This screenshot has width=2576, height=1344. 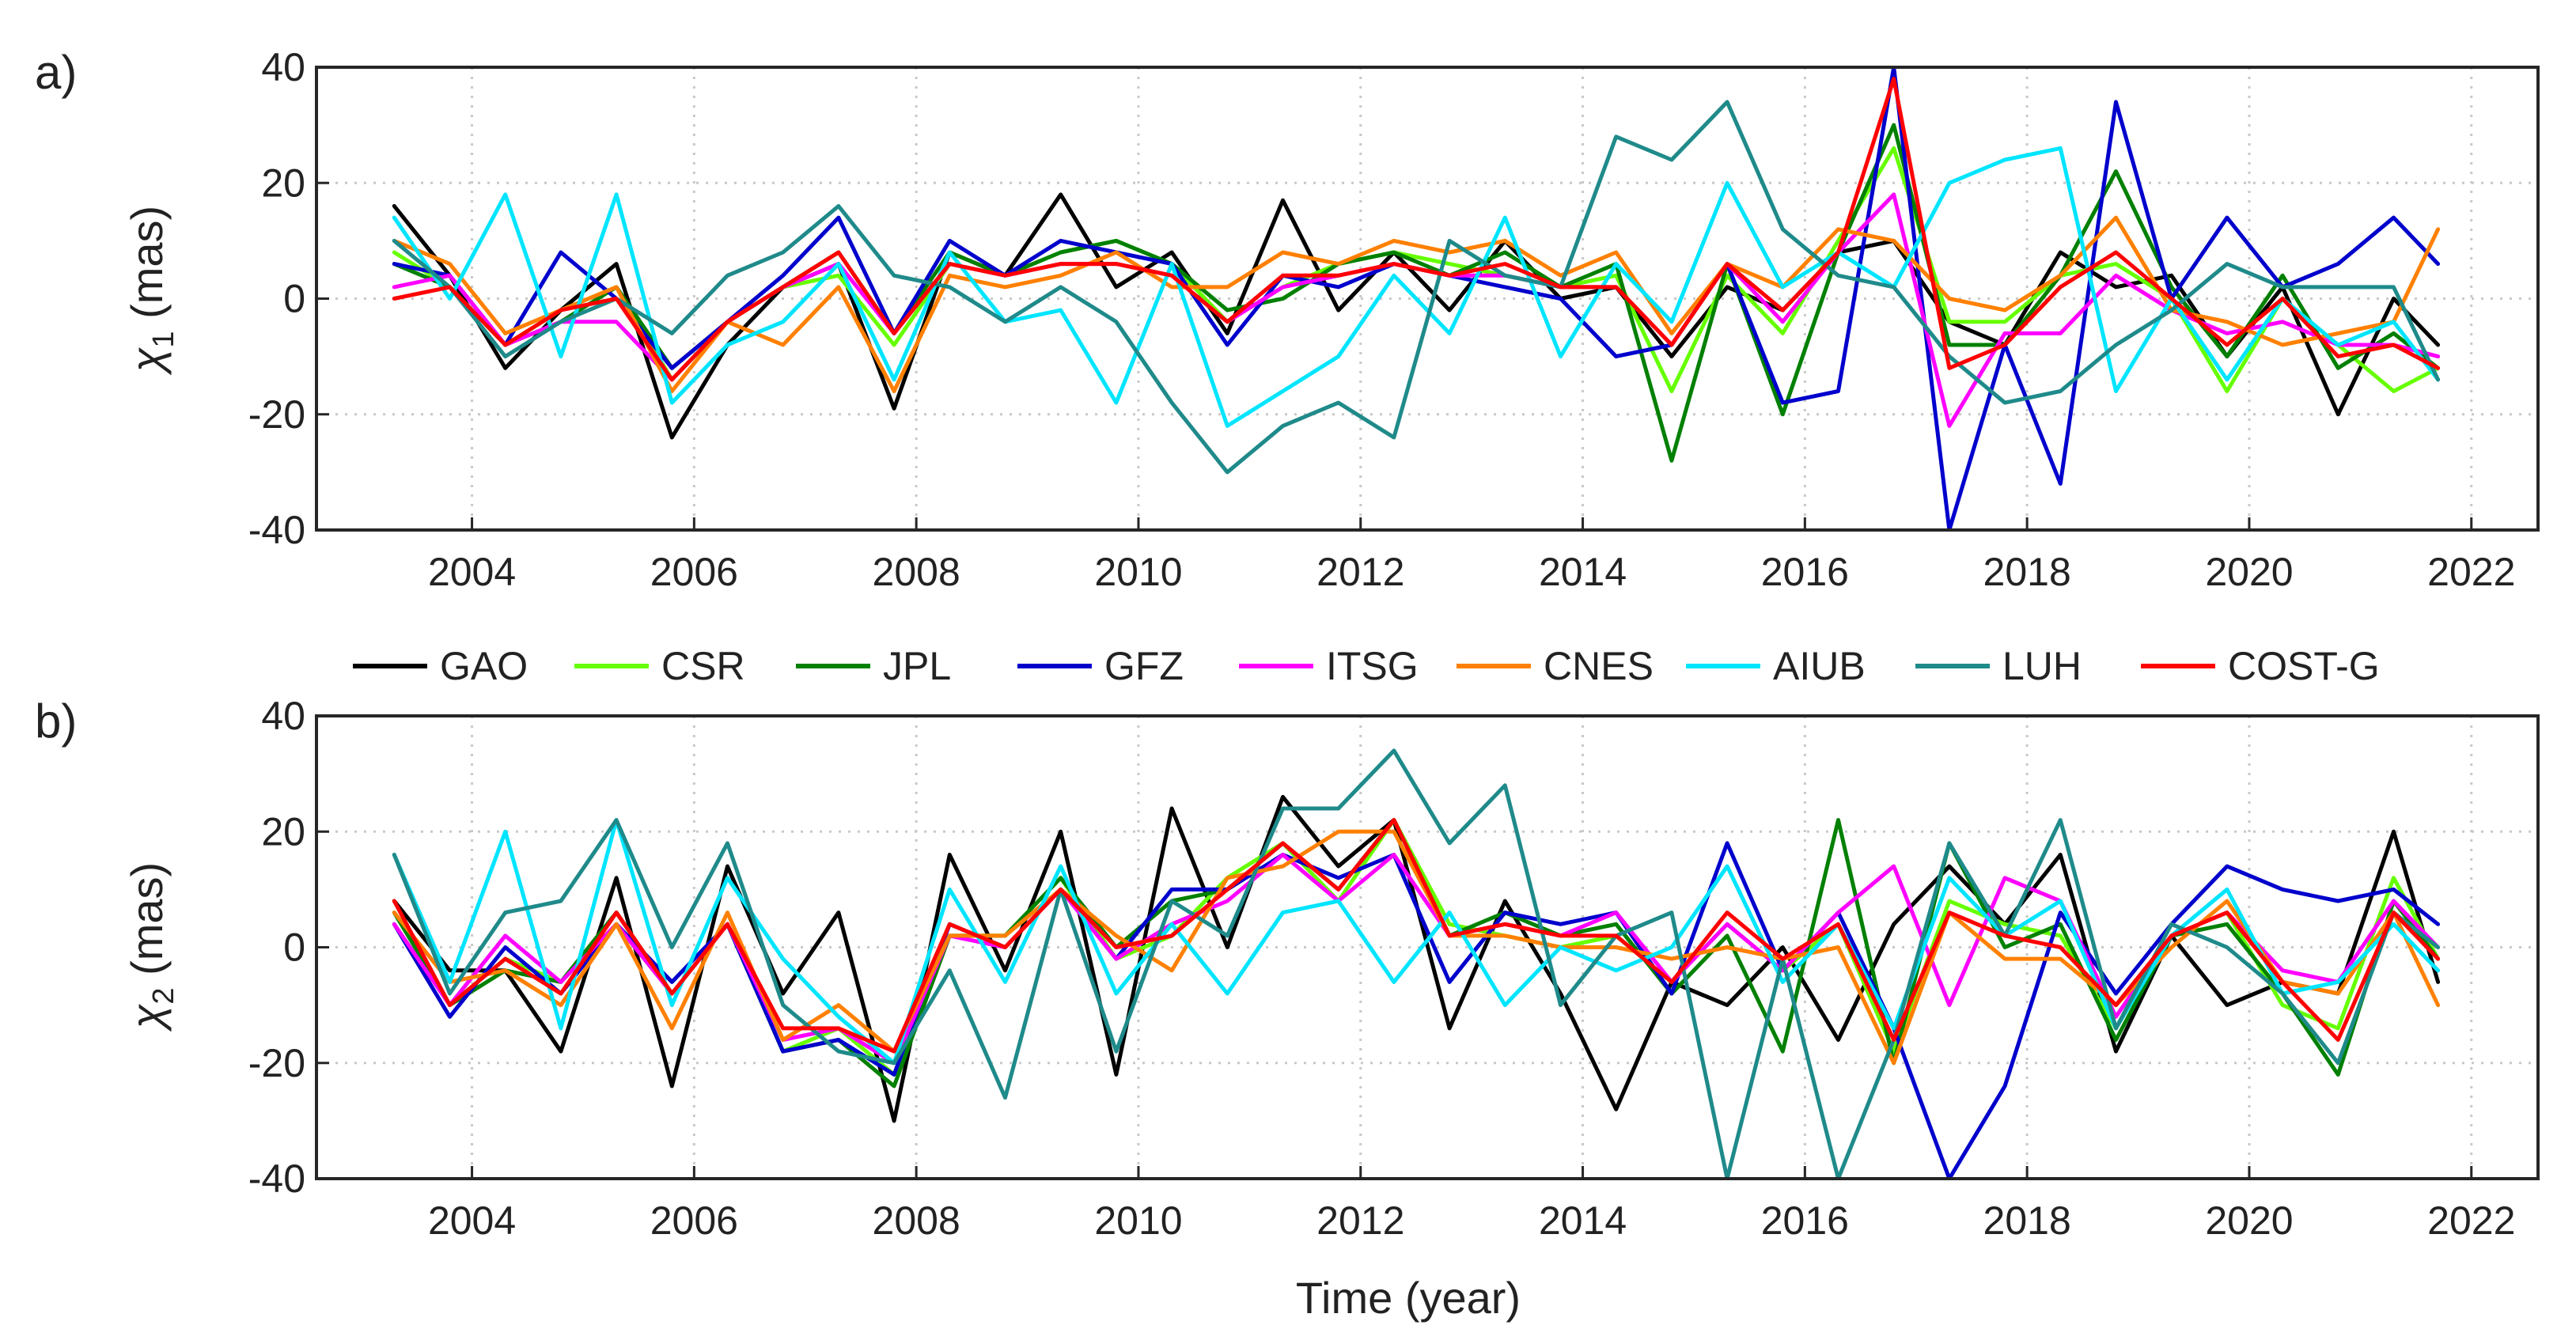 I want to click on y-axis-label-chi2-unit: (mas), so click(x=147, y=925).